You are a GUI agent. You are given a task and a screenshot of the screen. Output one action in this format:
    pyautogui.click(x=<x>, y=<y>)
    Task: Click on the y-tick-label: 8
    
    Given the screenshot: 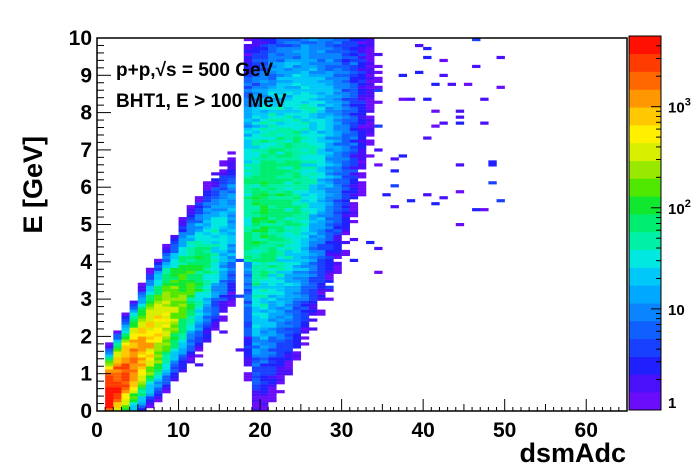 What is the action you would take?
    pyautogui.click(x=86, y=113)
    